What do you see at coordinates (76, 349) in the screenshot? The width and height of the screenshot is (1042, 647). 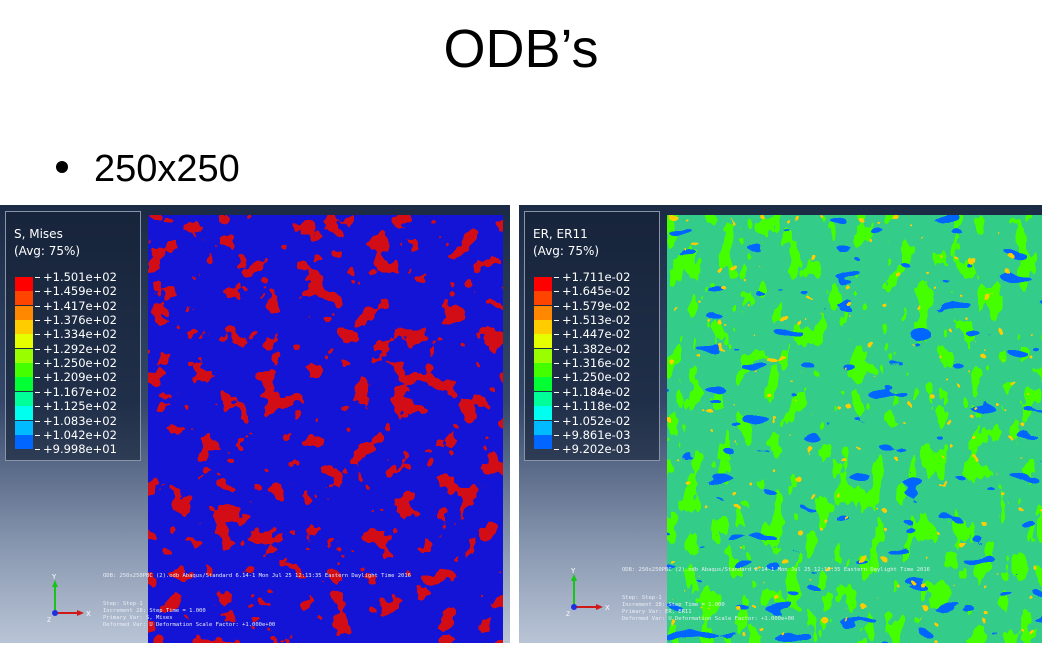 I see `legend-level-value: +1.292e+02` at bounding box center [76, 349].